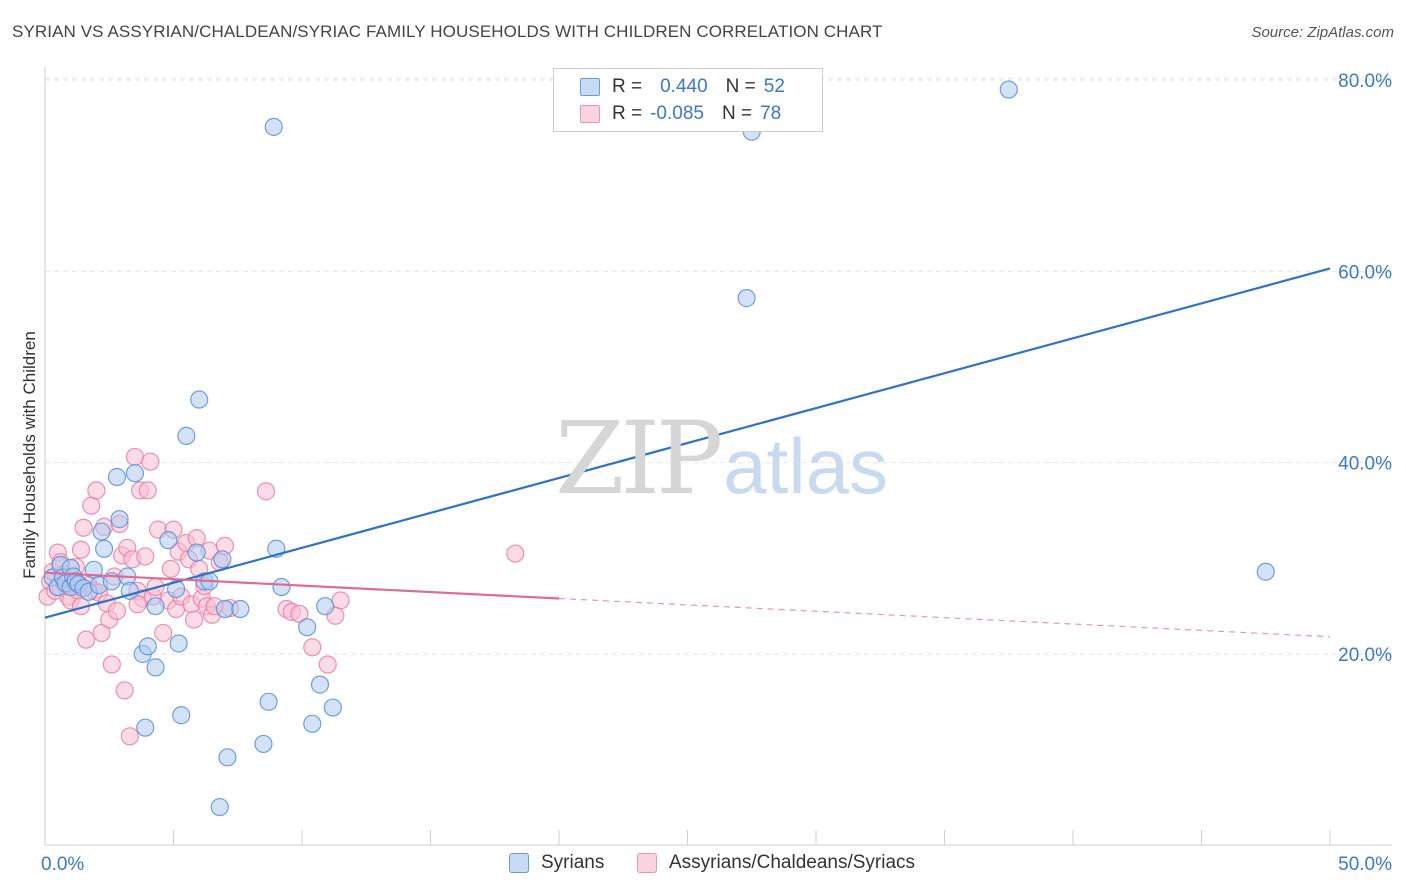  I want to click on legend-swatch-blue, so click(590, 87).